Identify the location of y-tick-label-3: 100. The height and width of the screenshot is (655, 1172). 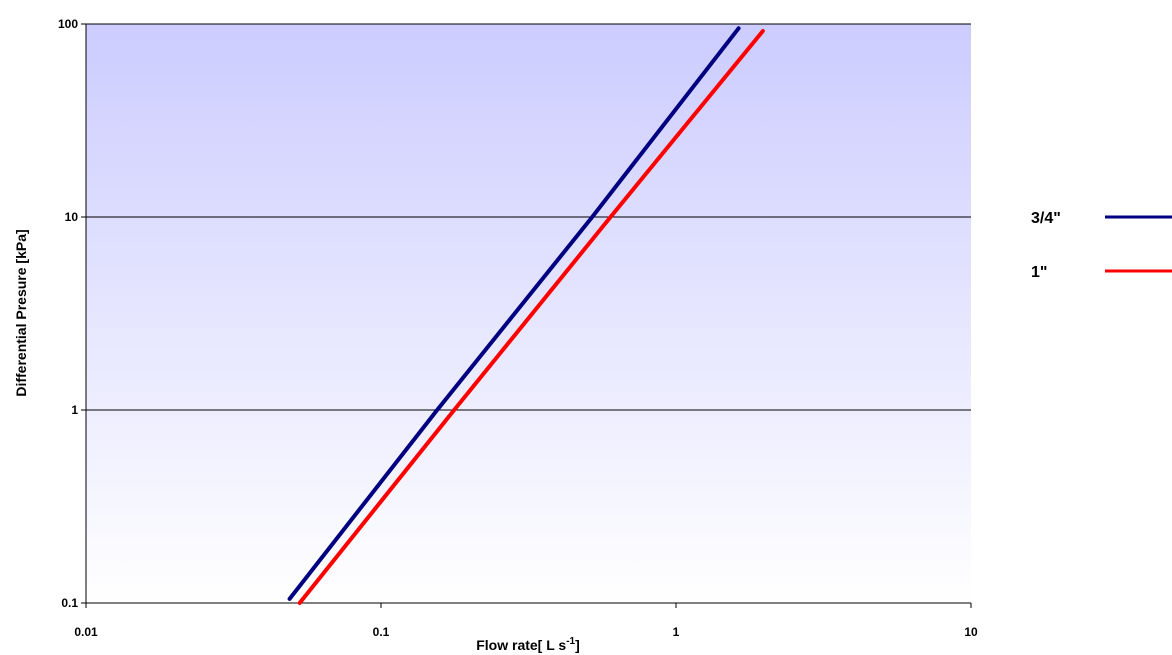
(68, 24).